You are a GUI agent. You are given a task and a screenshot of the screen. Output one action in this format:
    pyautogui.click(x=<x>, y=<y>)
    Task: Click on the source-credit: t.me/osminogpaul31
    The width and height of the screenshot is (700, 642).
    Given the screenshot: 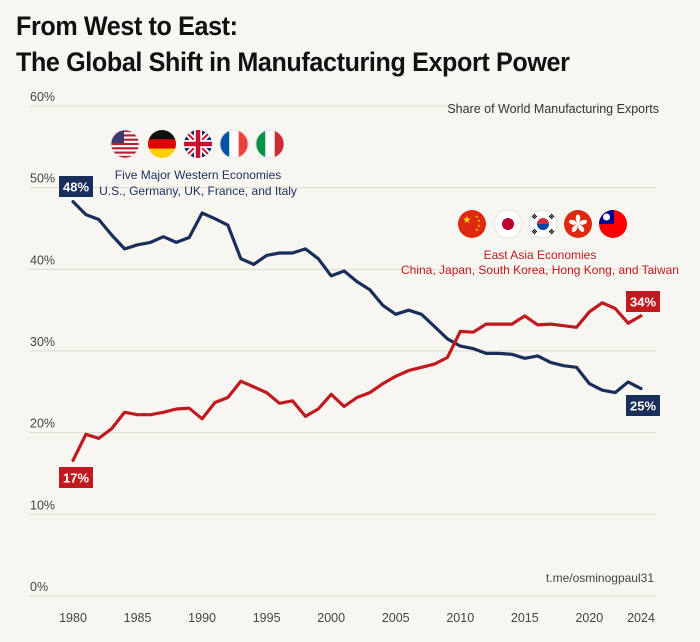 What is the action you would take?
    pyautogui.click(x=600, y=578)
    